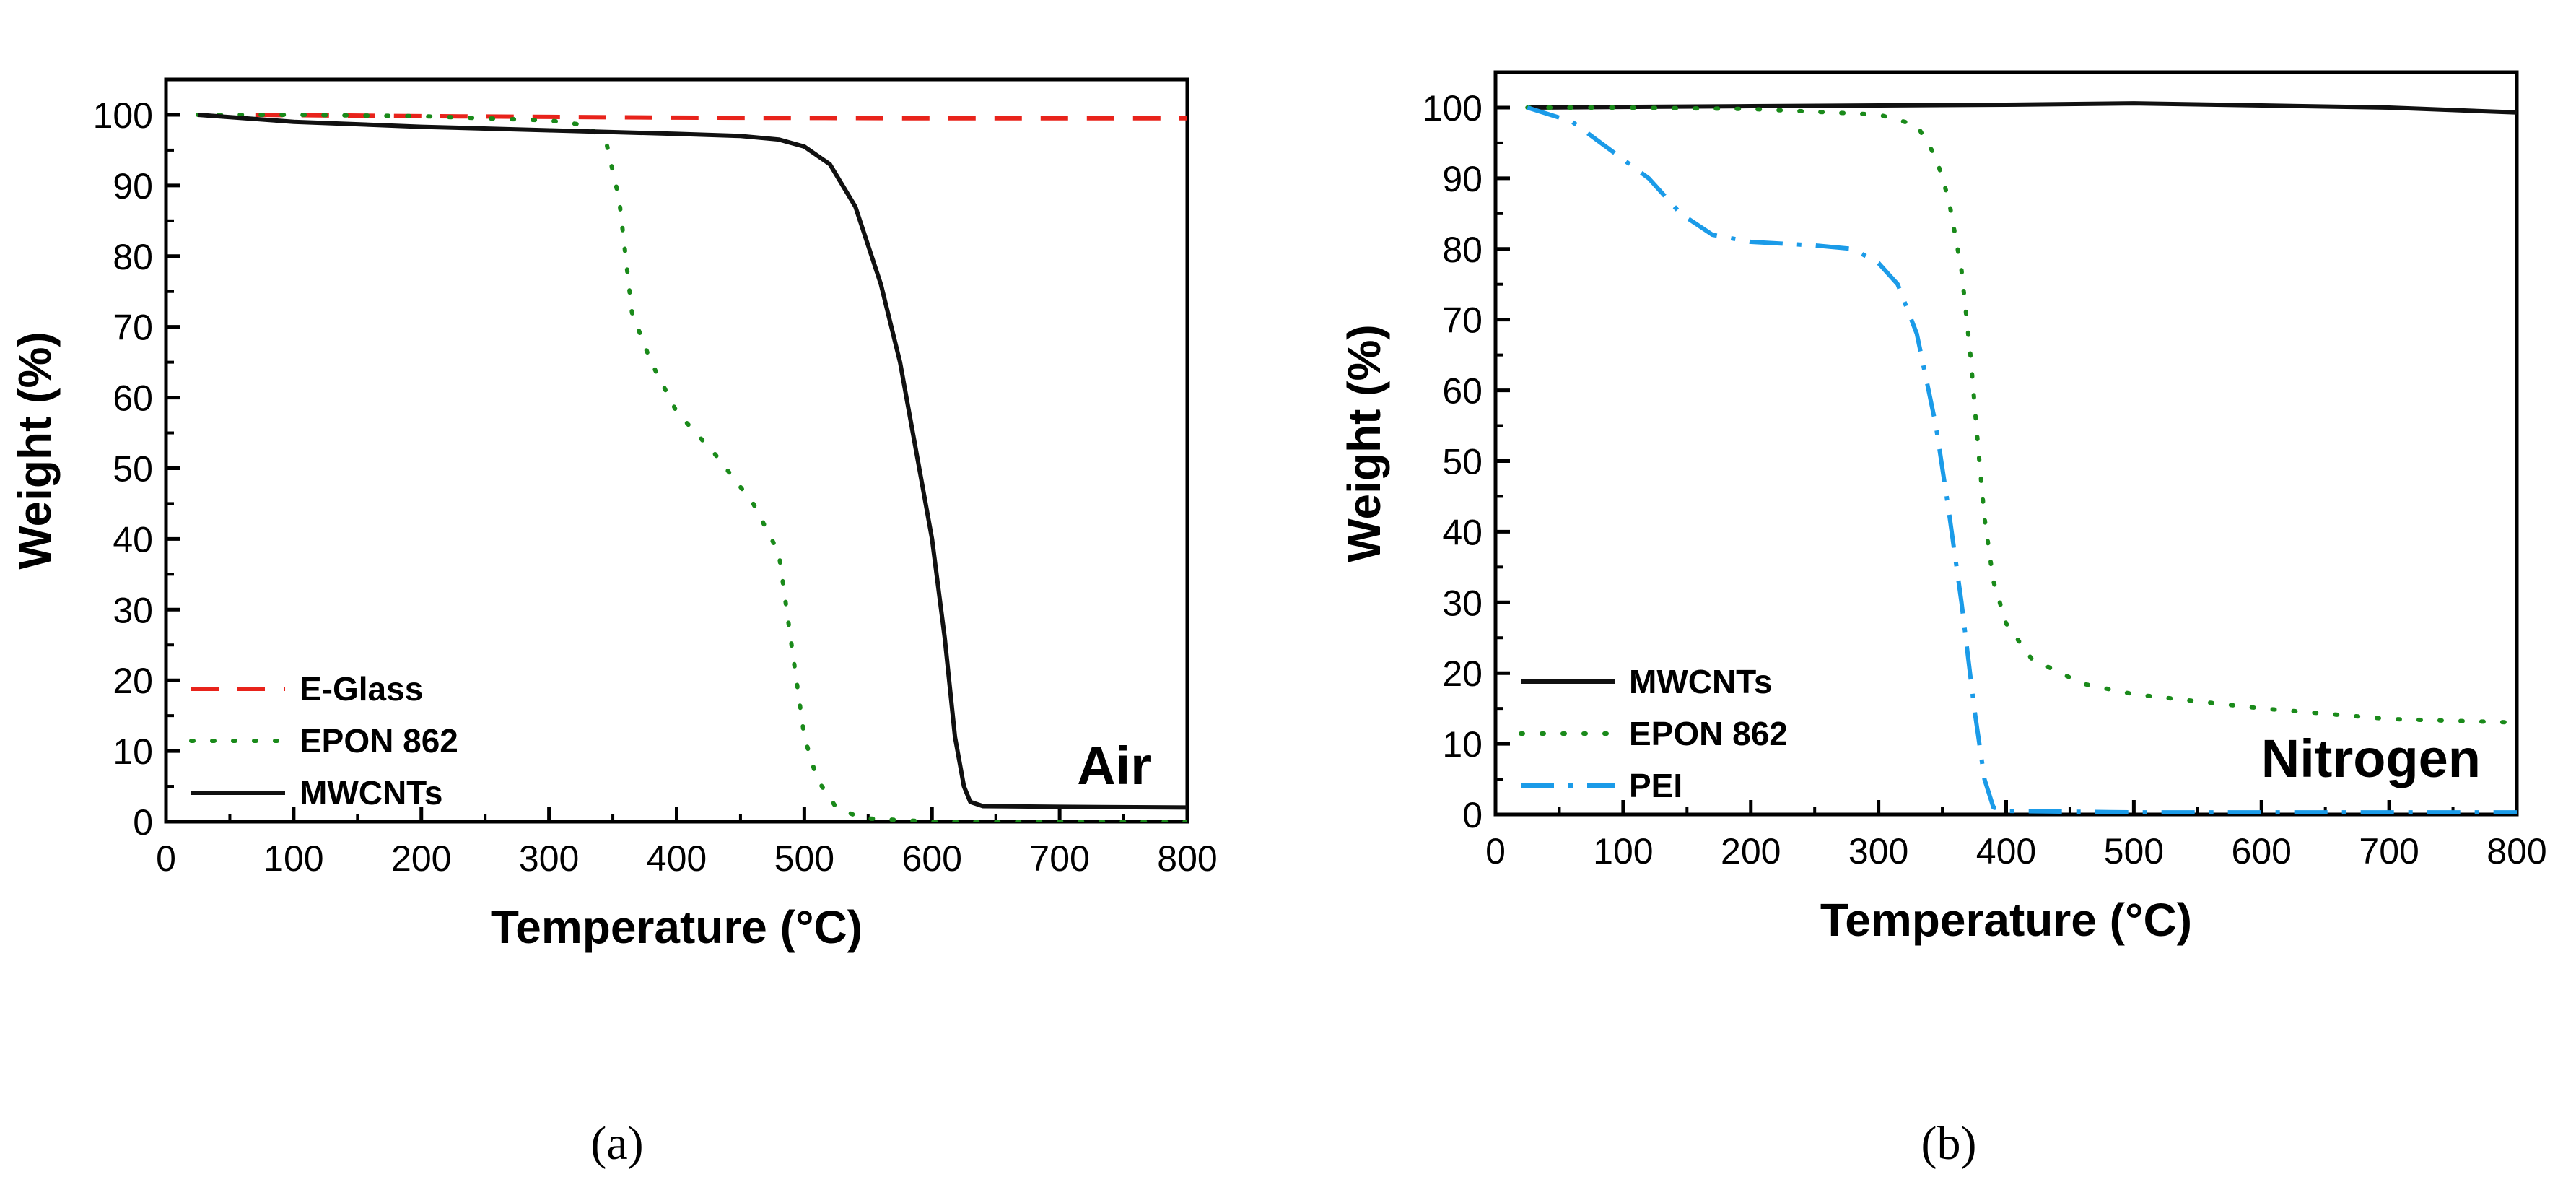 Image resolution: width=2576 pixels, height=1195 pixels. Describe the element at coordinates (361, 689) in the screenshot. I see `legend-label: E-Glass` at that location.